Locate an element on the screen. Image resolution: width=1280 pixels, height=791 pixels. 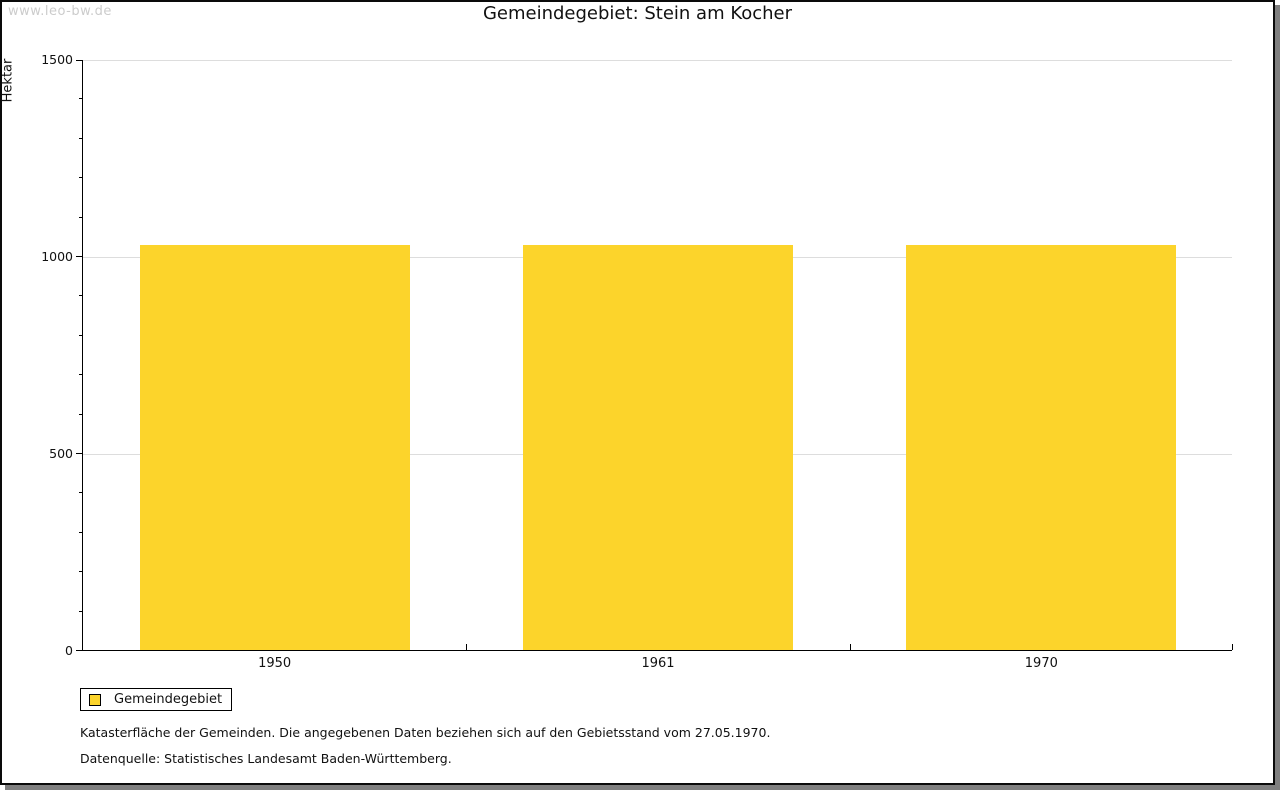
x-axis-tick-label: 1950 is located at coordinates (275, 663).